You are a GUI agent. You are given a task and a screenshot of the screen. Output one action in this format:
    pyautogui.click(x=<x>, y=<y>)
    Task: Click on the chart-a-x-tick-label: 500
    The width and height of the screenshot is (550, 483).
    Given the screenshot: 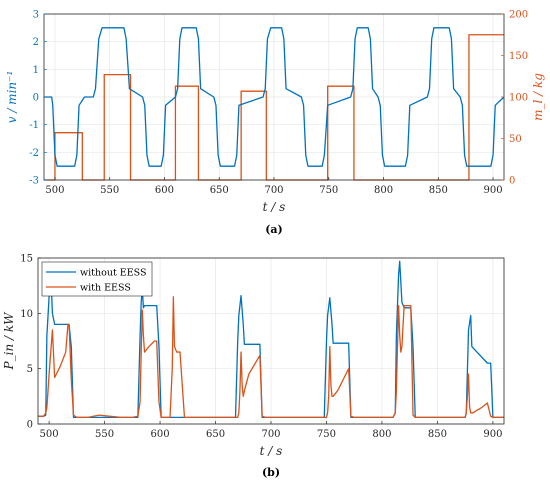 What is the action you would take?
    pyautogui.click(x=54, y=190)
    